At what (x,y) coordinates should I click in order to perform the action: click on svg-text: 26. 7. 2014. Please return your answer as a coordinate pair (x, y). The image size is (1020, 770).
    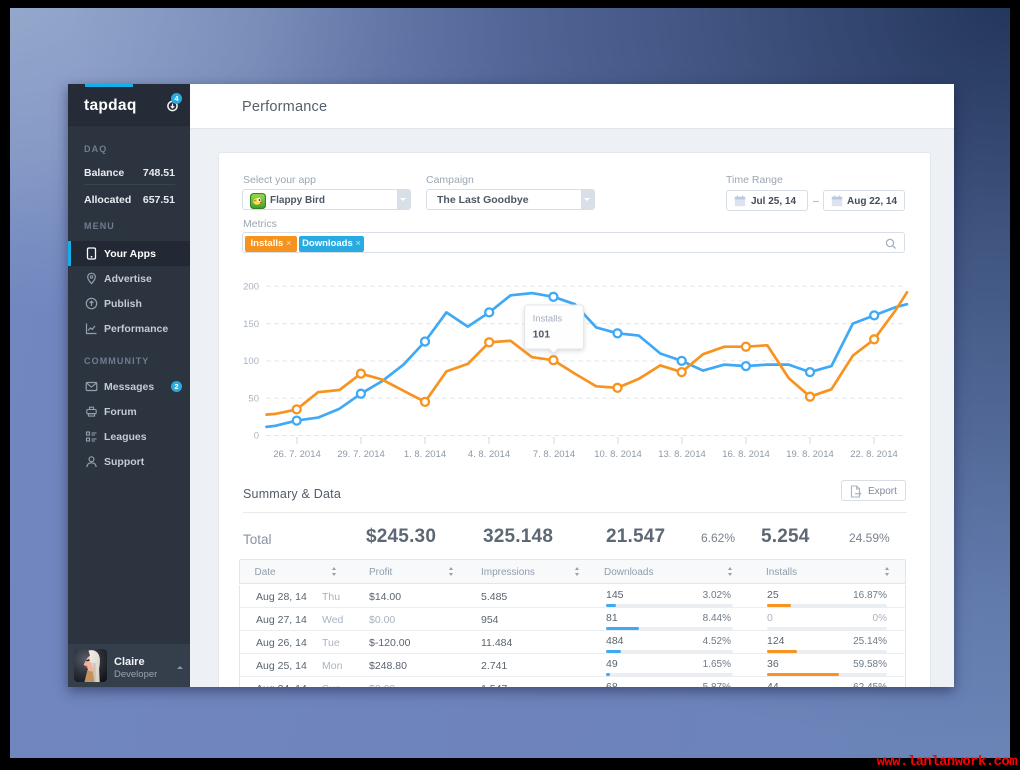
    Looking at the image, I should click on (297, 454).